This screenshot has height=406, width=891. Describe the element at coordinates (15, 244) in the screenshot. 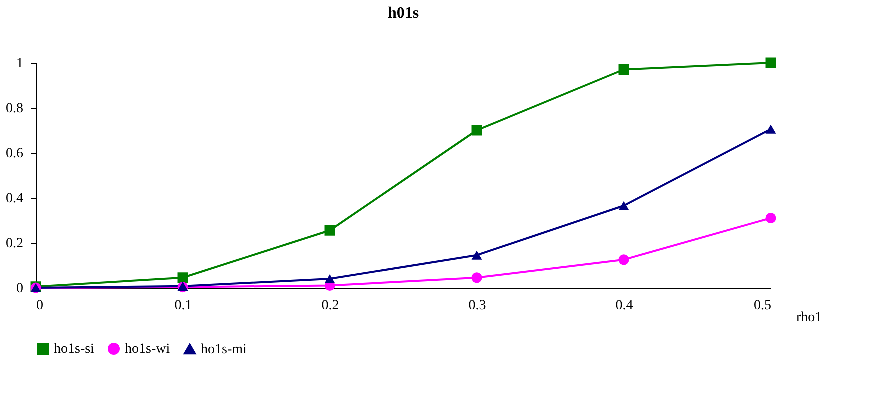

I see `y-tick-label: 0.2` at that location.